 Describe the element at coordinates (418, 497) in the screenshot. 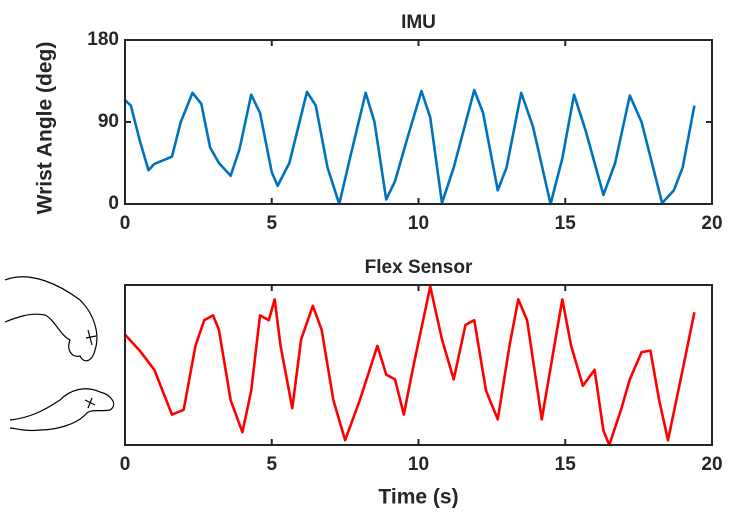

I see `x-axis-label: Time (s)` at that location.